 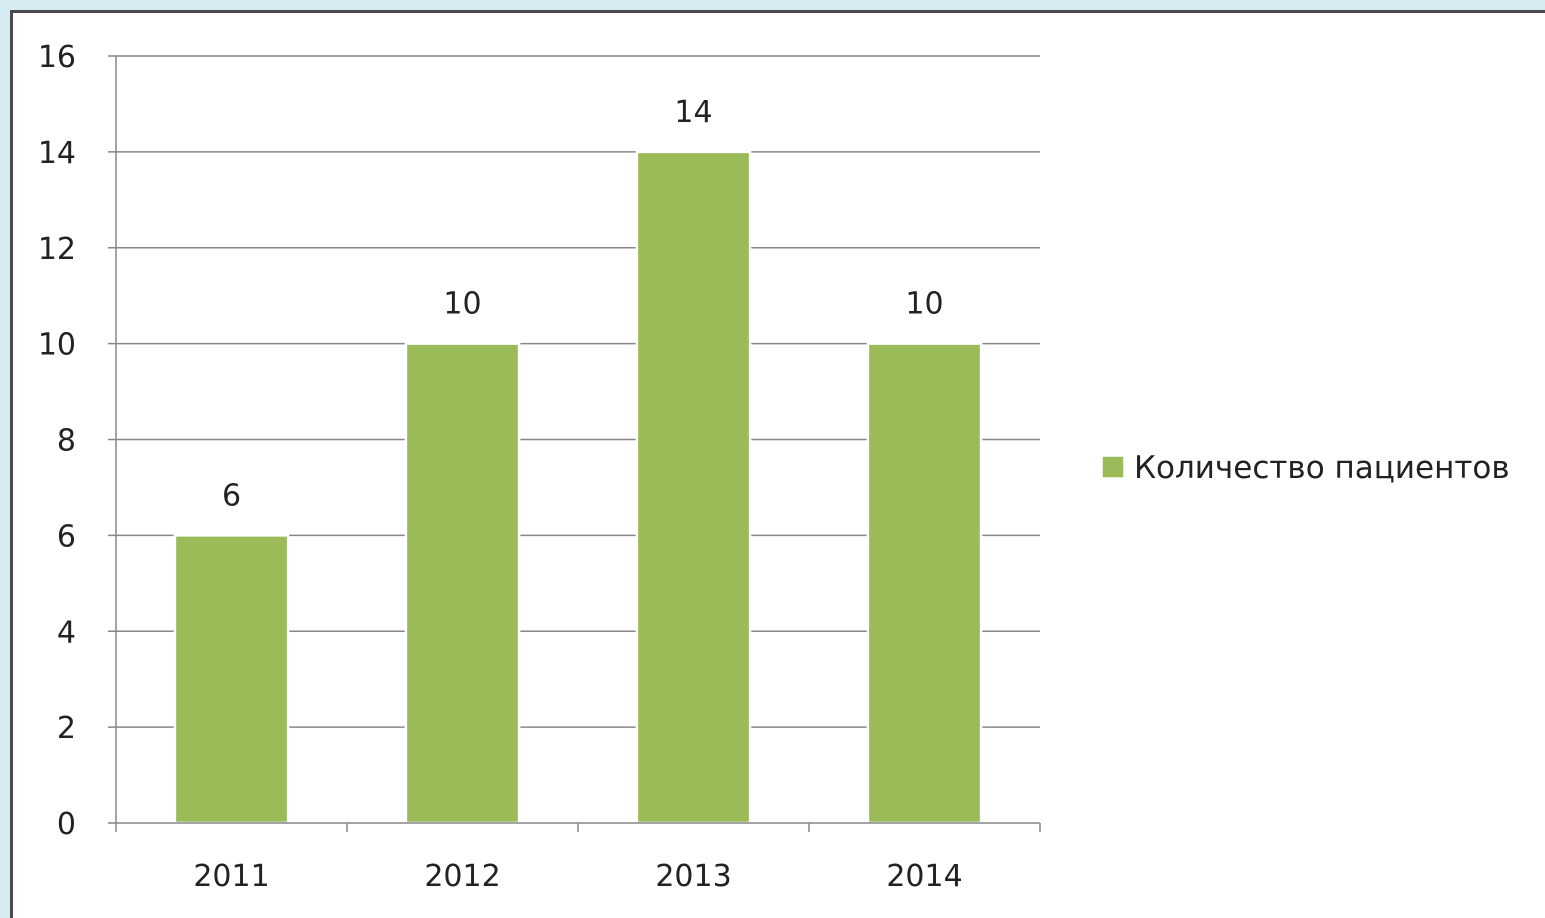 What do you see at coordinates (231, 679) in the screenshot?
I see `bar-2011` at bounding box center [231, 679].